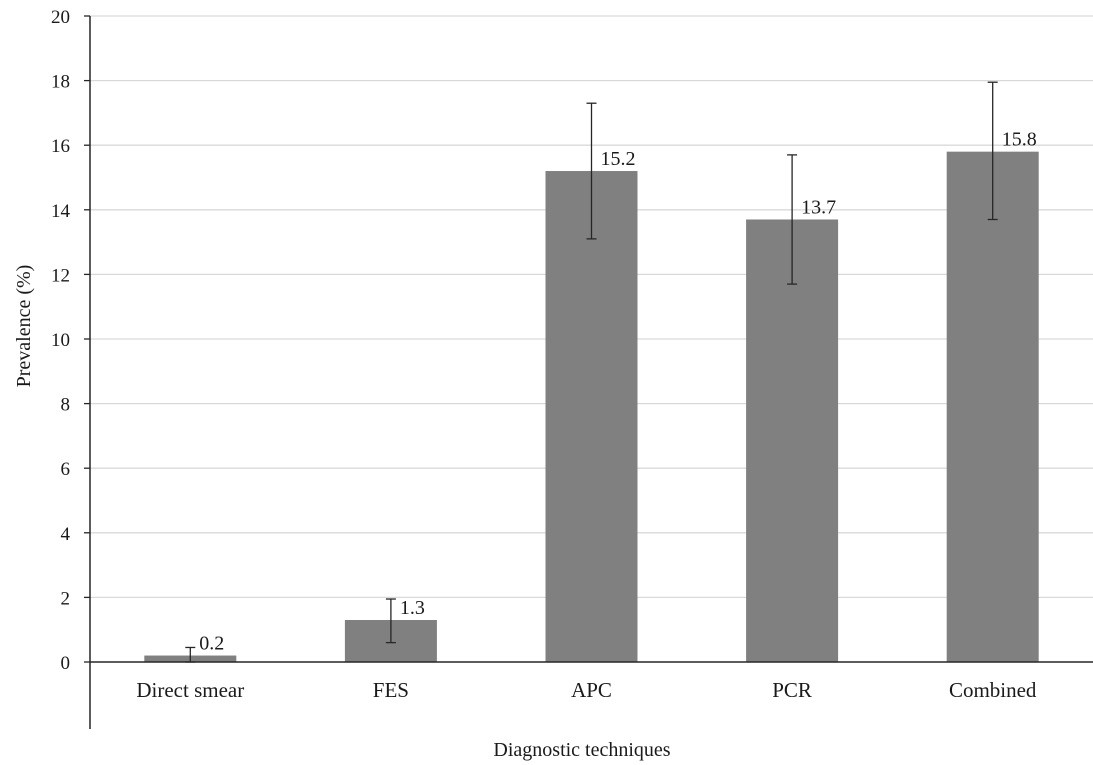 The width and height of the screenshot is (1093, 765). What do you see at coordinates (24, 326) in the screenshot?
I see `y-axis-title: Prevalence (%)` at bounding box center [24, 326].